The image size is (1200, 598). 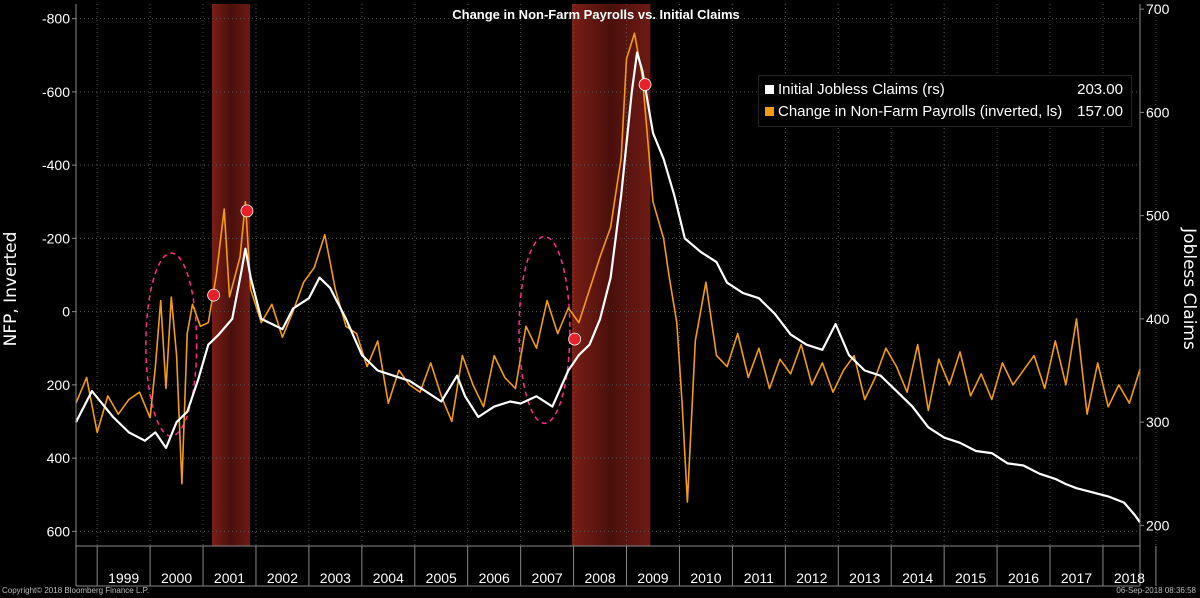 I want to click on x-tick-label: 1999, so click(x=123, y=578).